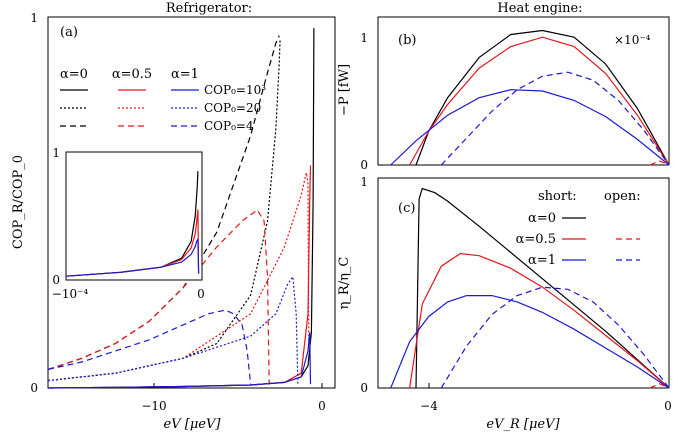 This screenshot has width=694, height=434. Describe the element at coordinates (364, 182) in the screenshot. I see `panel-c-ytick-1: 1` at that location.